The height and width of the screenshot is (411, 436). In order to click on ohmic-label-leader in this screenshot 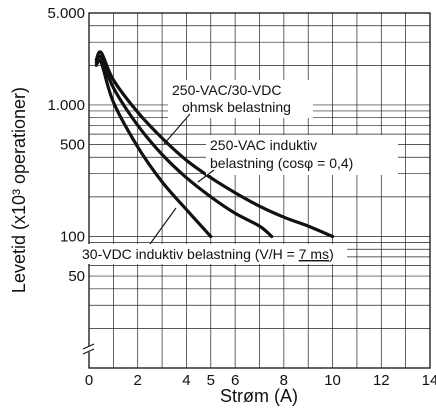, I will do `click(177, 129)`.